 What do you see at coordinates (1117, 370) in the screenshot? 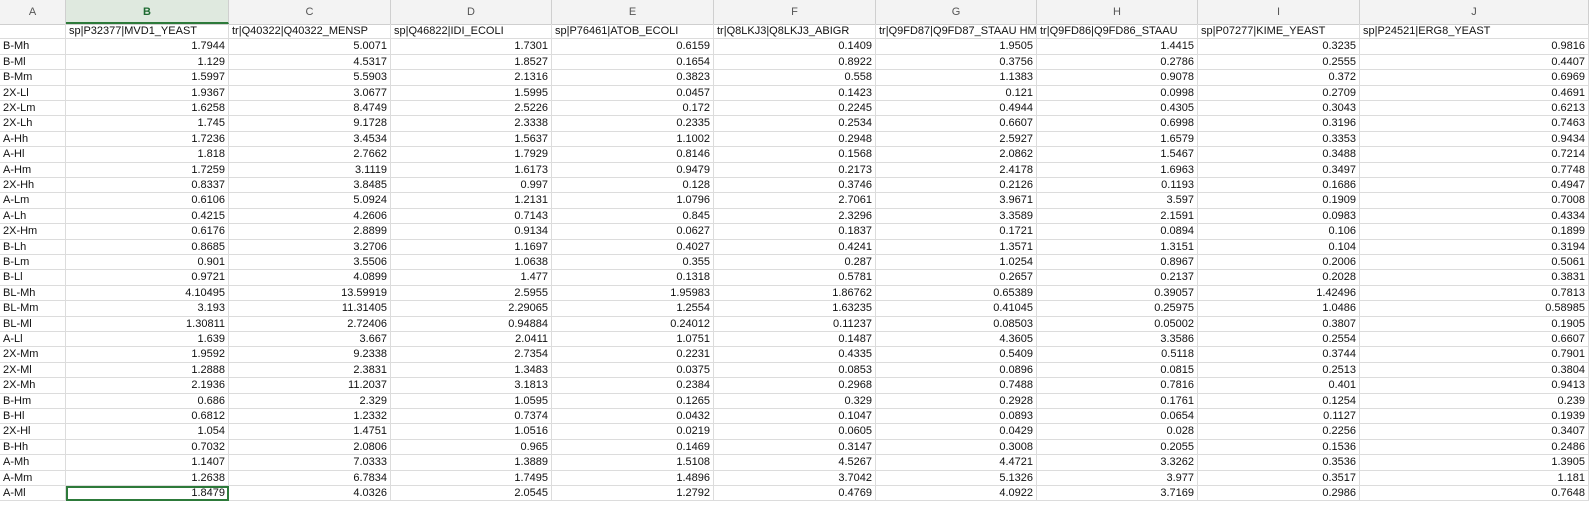
I see `cell-h: 0.0815` at bounding box center [1117, 370].